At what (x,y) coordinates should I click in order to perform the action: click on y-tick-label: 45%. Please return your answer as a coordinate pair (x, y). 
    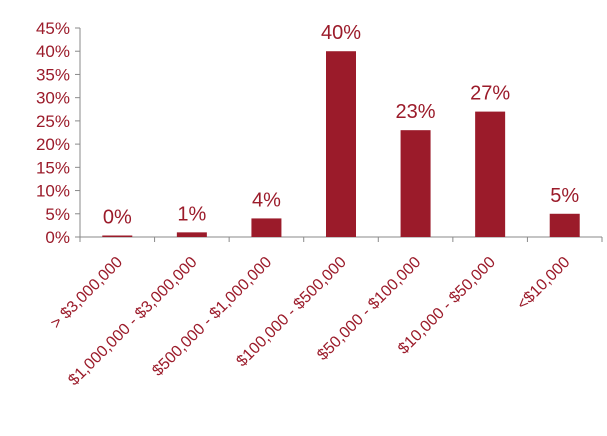
    Looking at the image, I should click on (53, 28).